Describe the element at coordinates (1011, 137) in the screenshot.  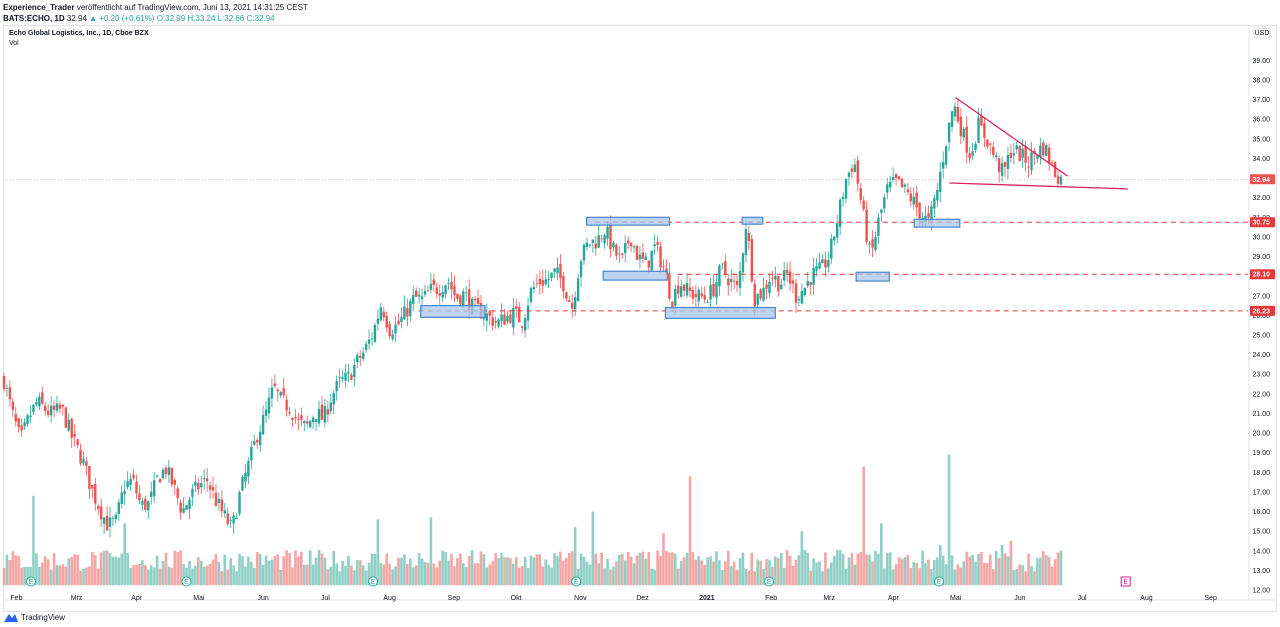
I see `trendline` at that location.